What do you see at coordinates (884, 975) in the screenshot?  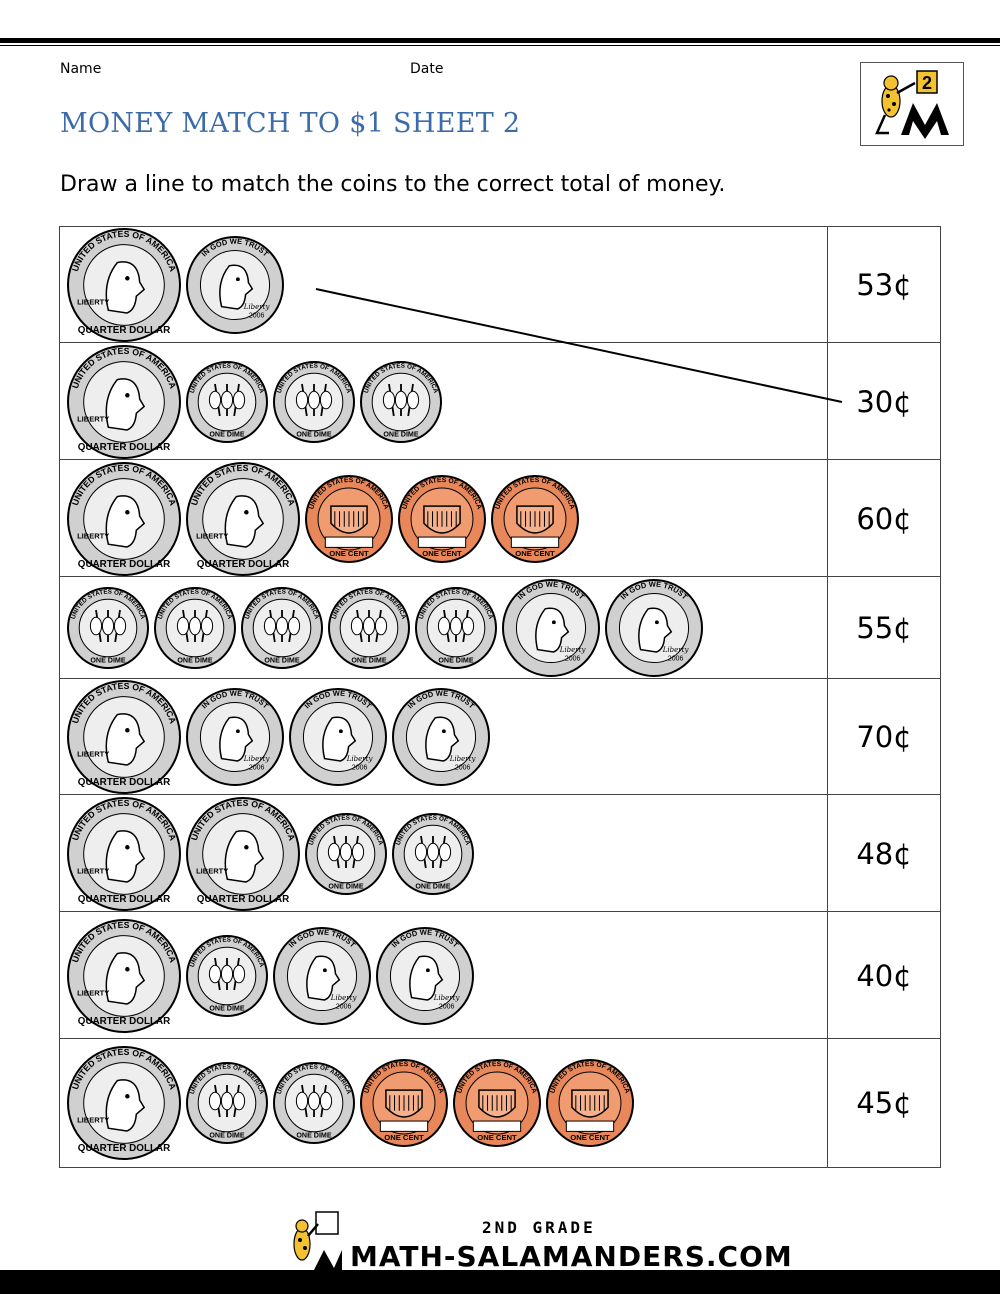 I see `amount-label: 40¢` at bounding box center [884, 975].